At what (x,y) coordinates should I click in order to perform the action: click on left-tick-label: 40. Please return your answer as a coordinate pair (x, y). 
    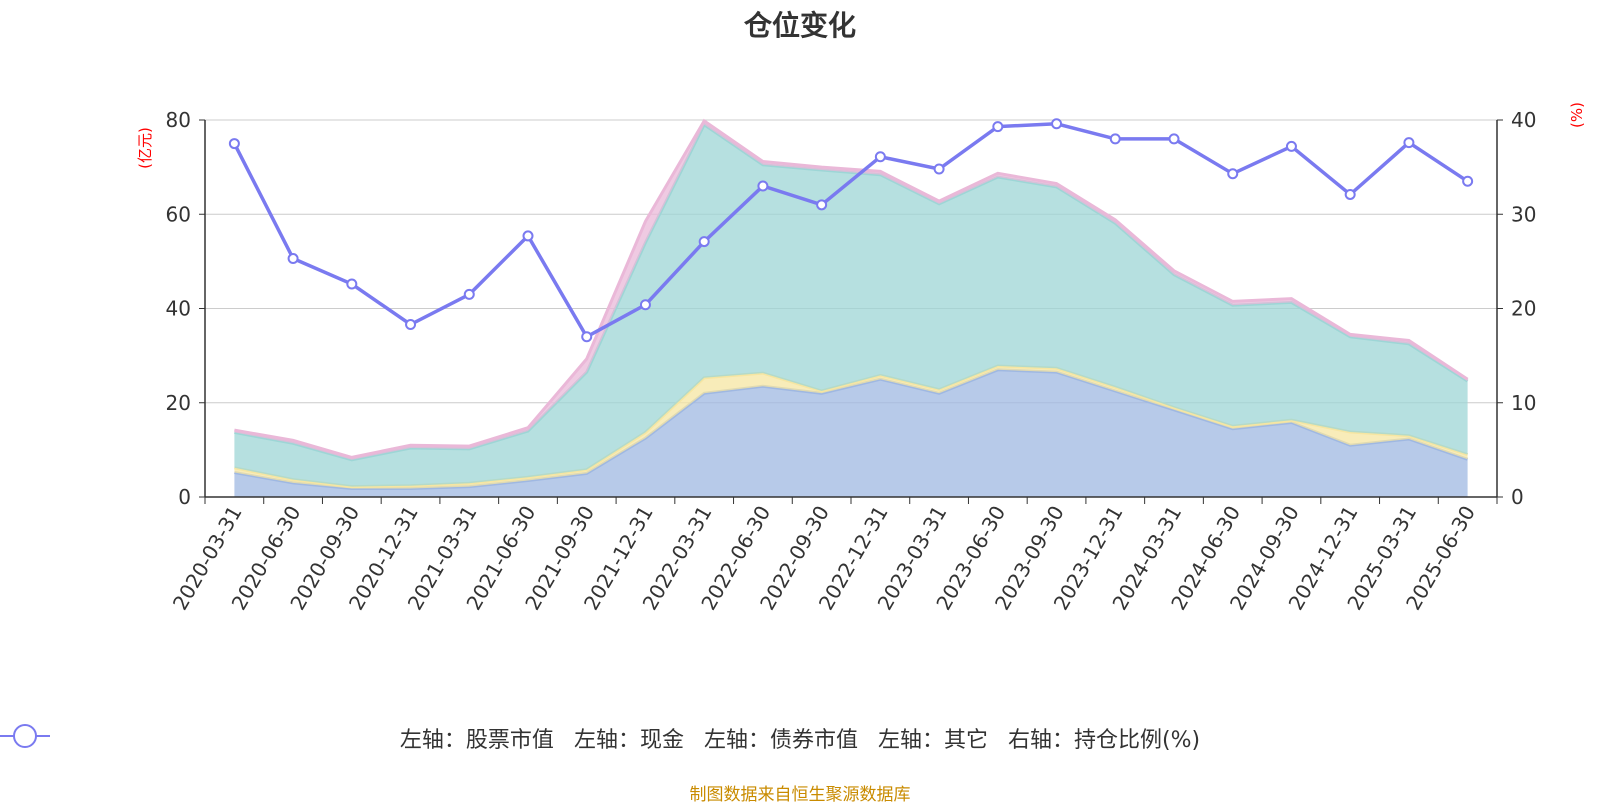
    Looking at the image, I should click on (178, 309).